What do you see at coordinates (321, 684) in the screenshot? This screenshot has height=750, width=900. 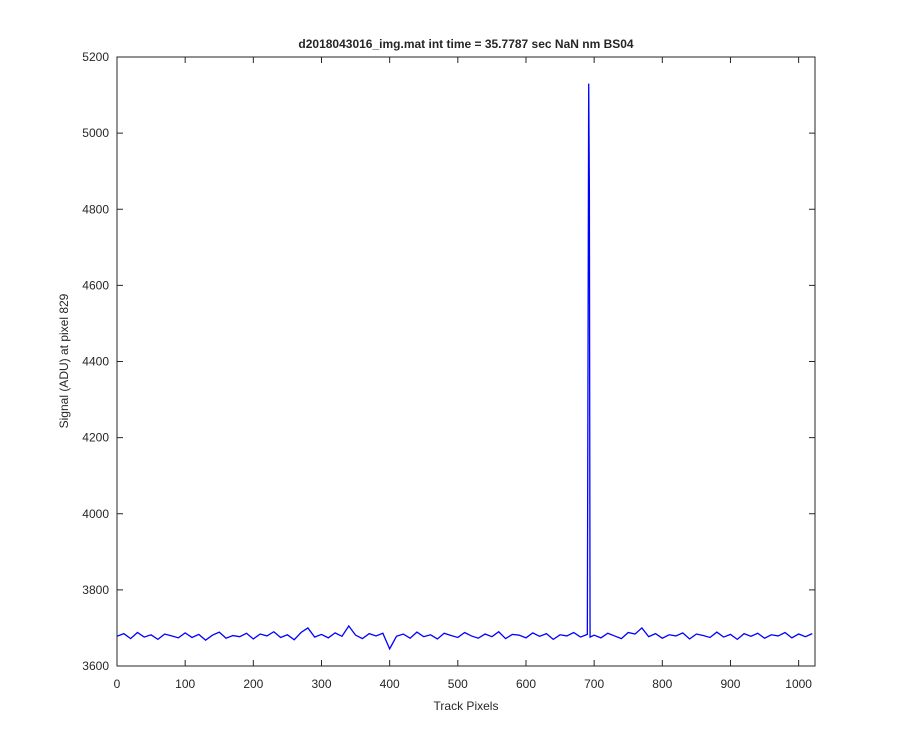 I see `x-tick-label: 300` at bounding box center [321, 684].